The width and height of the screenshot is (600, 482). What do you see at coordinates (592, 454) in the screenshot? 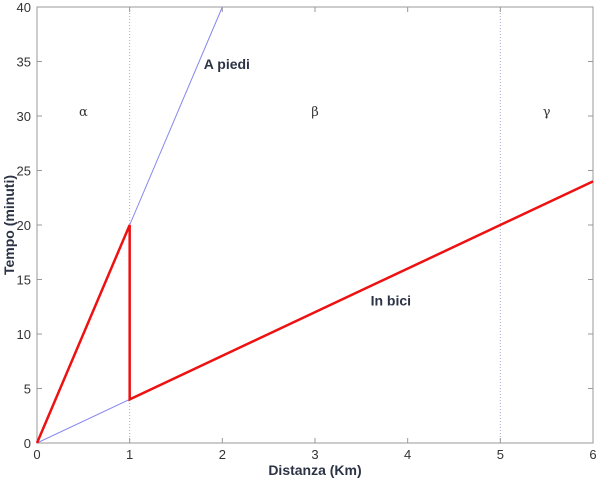
I see `xtick-label: 6` at bounding box center [592, 454].